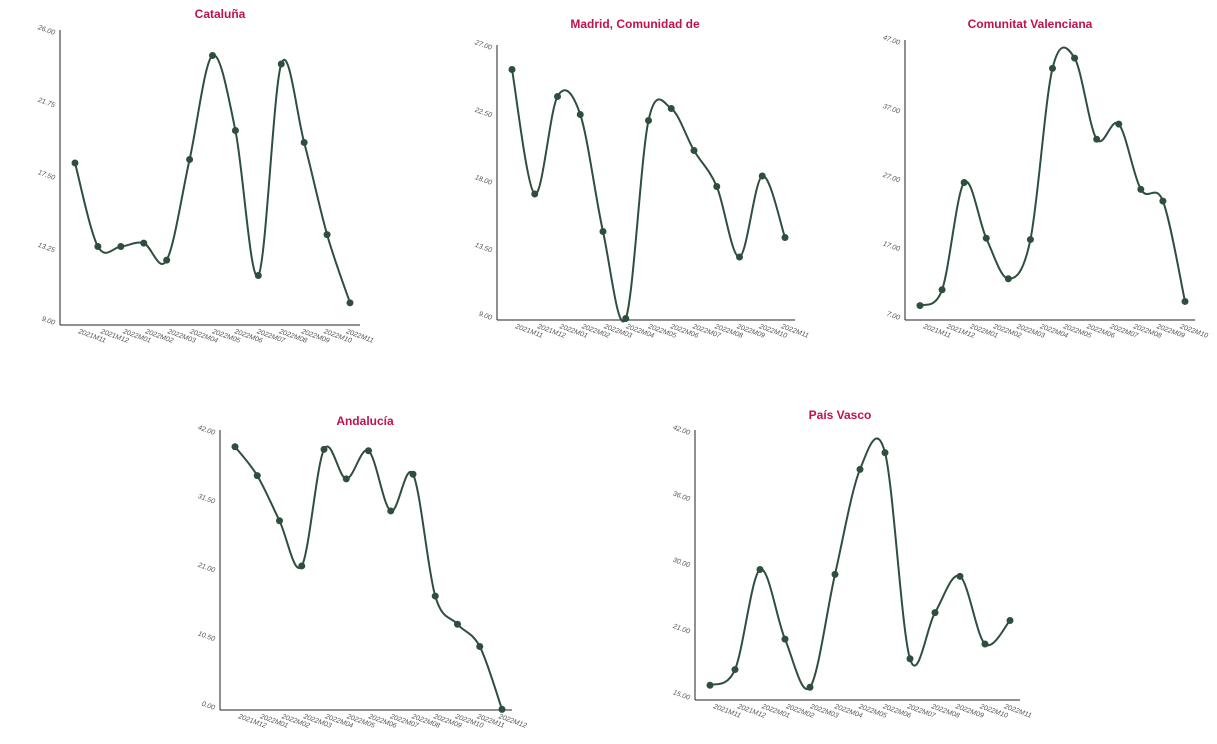  Describe the element at coordinates (483, 112) in the screenshot. I see `y-tick-label: 22.50` at that location.